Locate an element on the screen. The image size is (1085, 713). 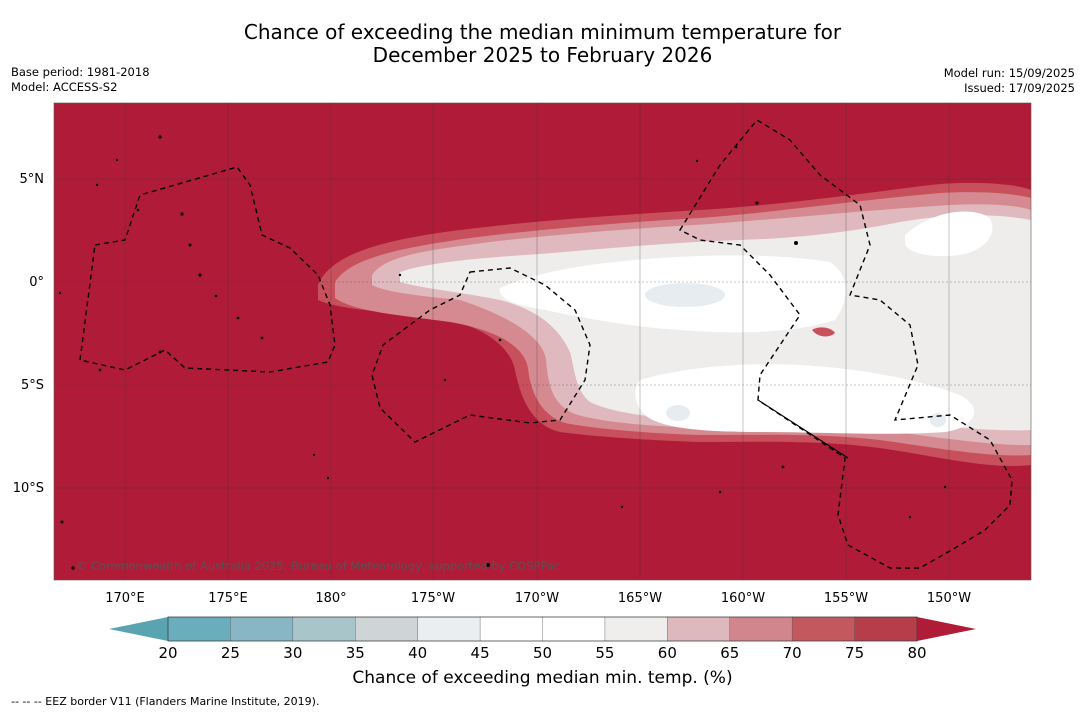
lon-label: 180° is located at coordinates (330, 598).